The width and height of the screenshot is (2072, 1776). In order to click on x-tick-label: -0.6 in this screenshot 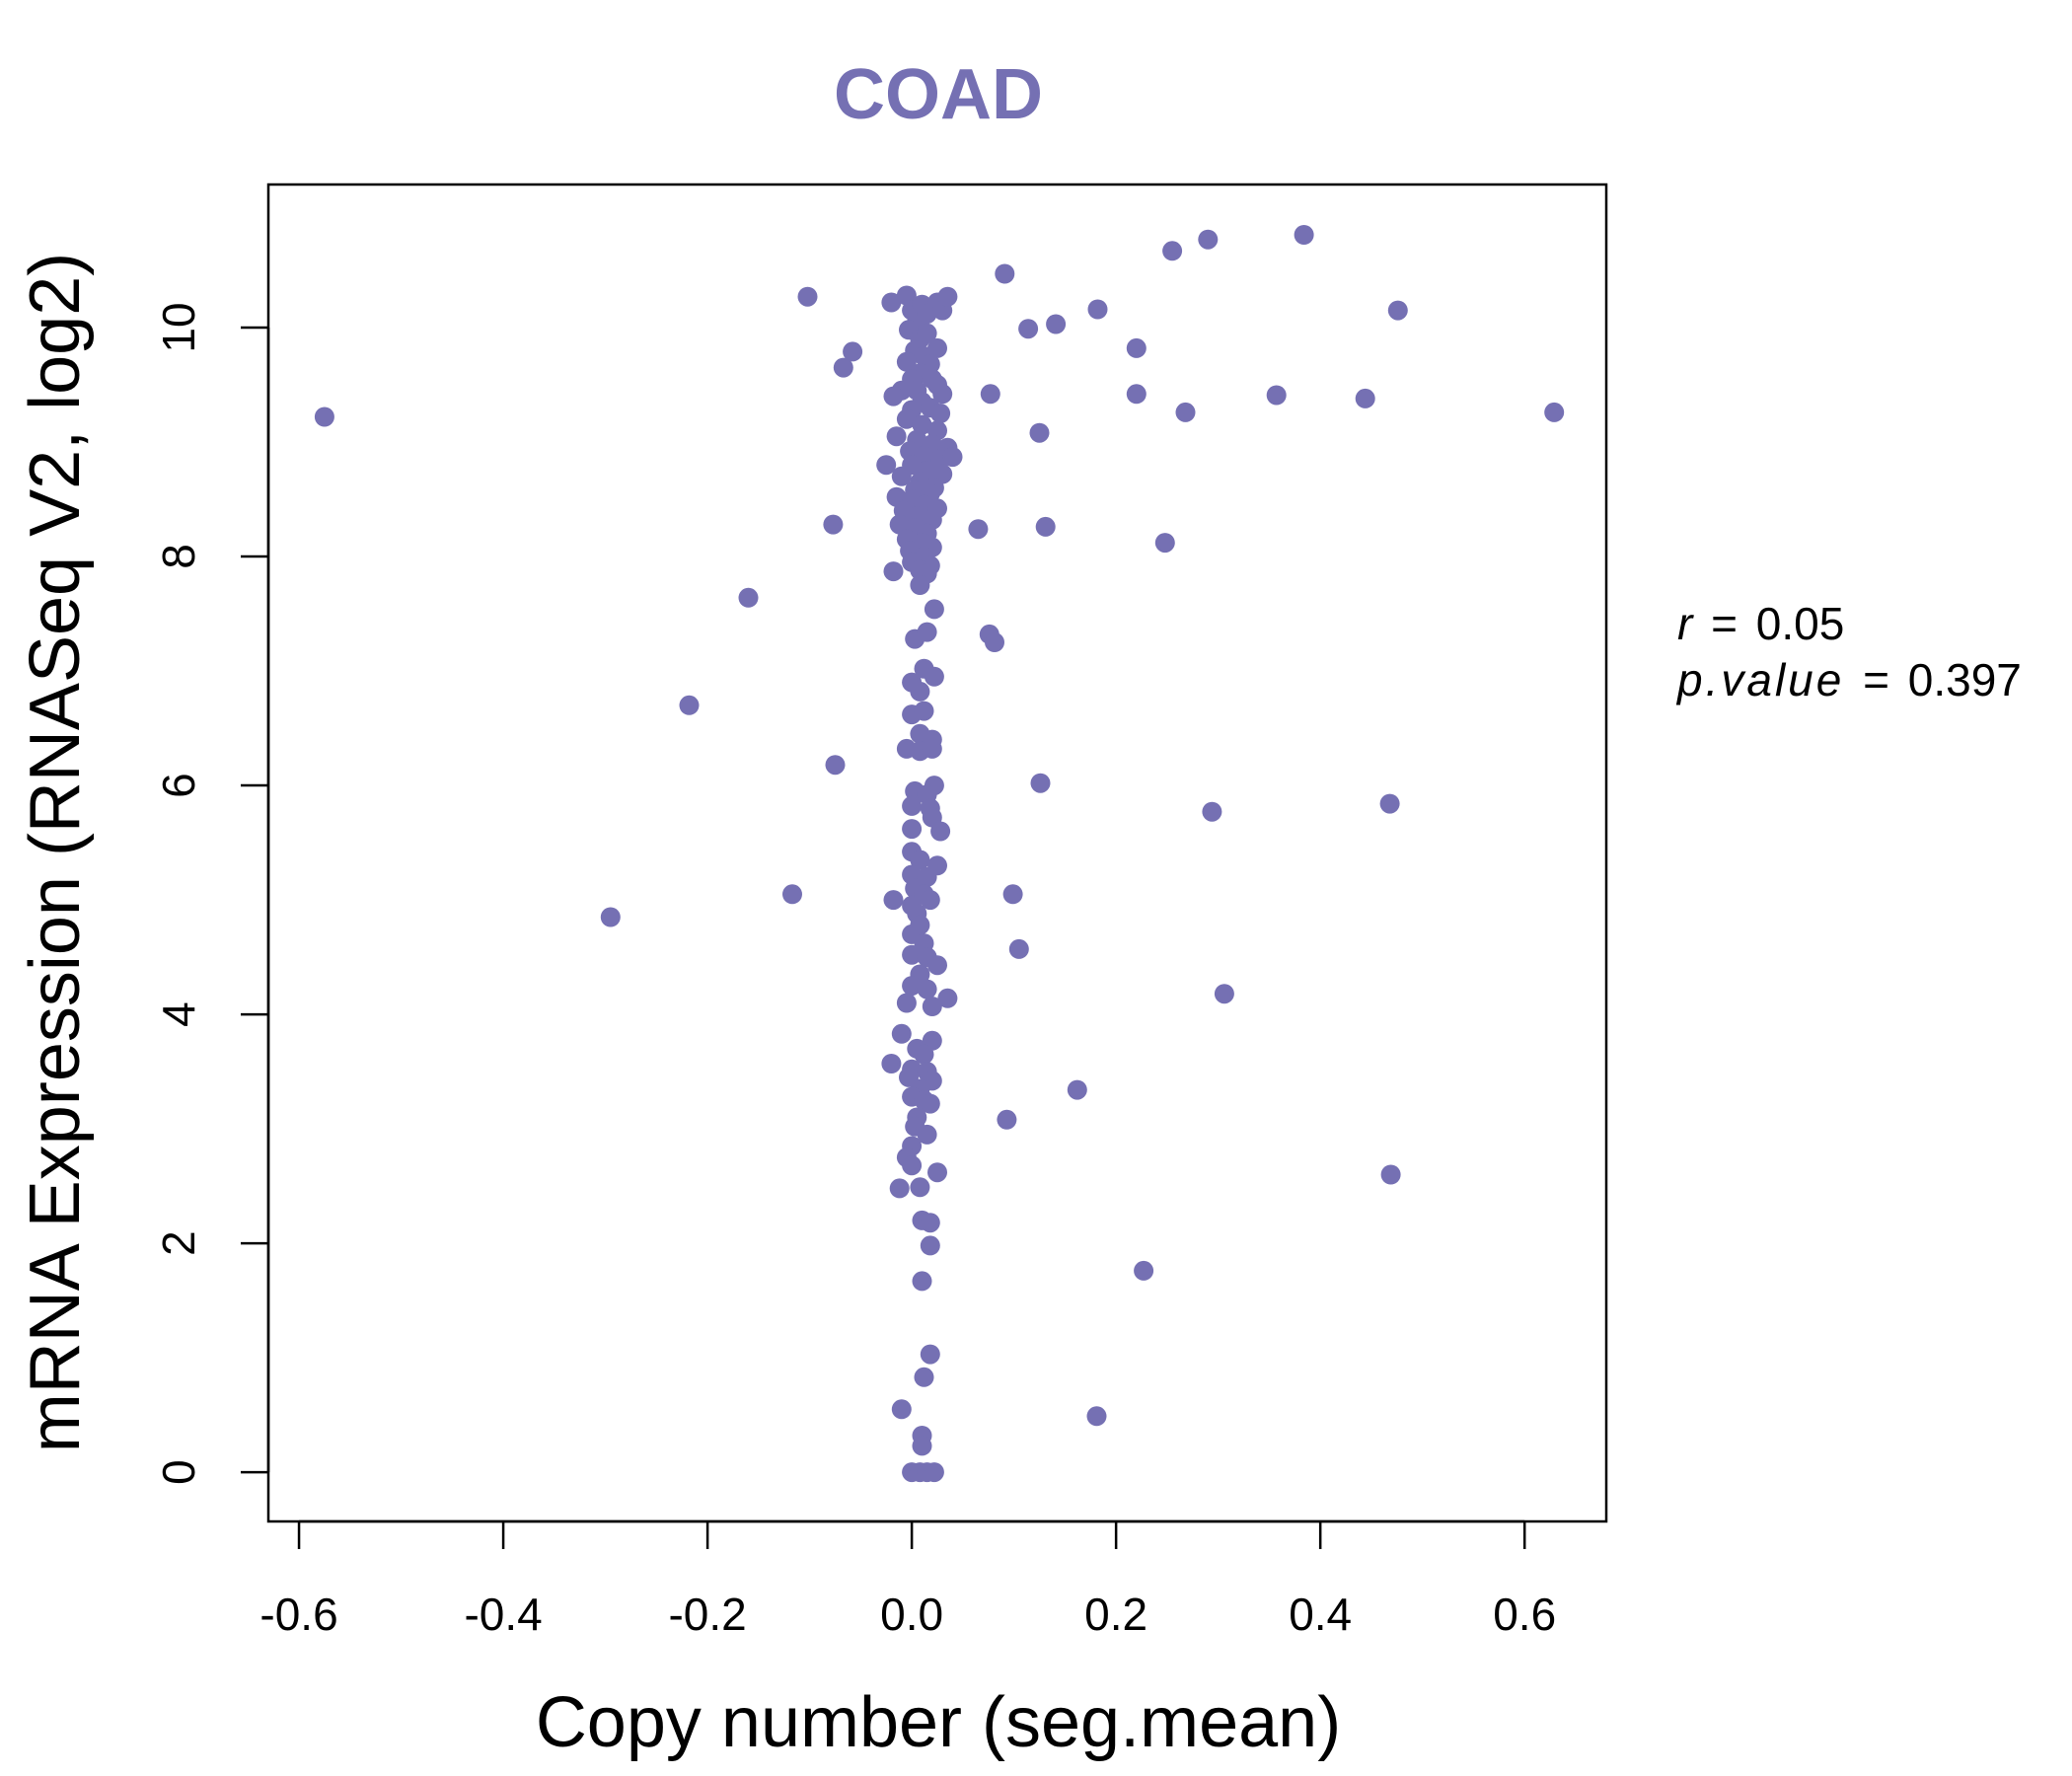, I will do `click(298, 1615)`.